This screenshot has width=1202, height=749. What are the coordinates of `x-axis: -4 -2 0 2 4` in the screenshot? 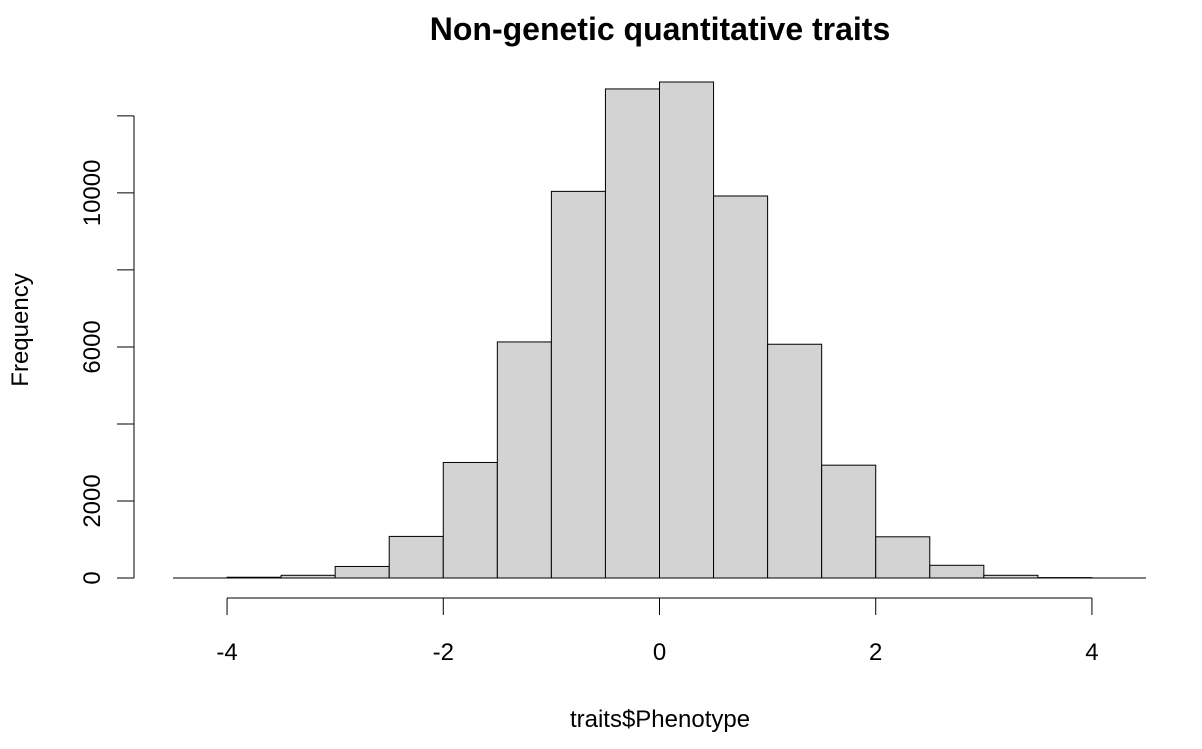 It's located at (657, 631).